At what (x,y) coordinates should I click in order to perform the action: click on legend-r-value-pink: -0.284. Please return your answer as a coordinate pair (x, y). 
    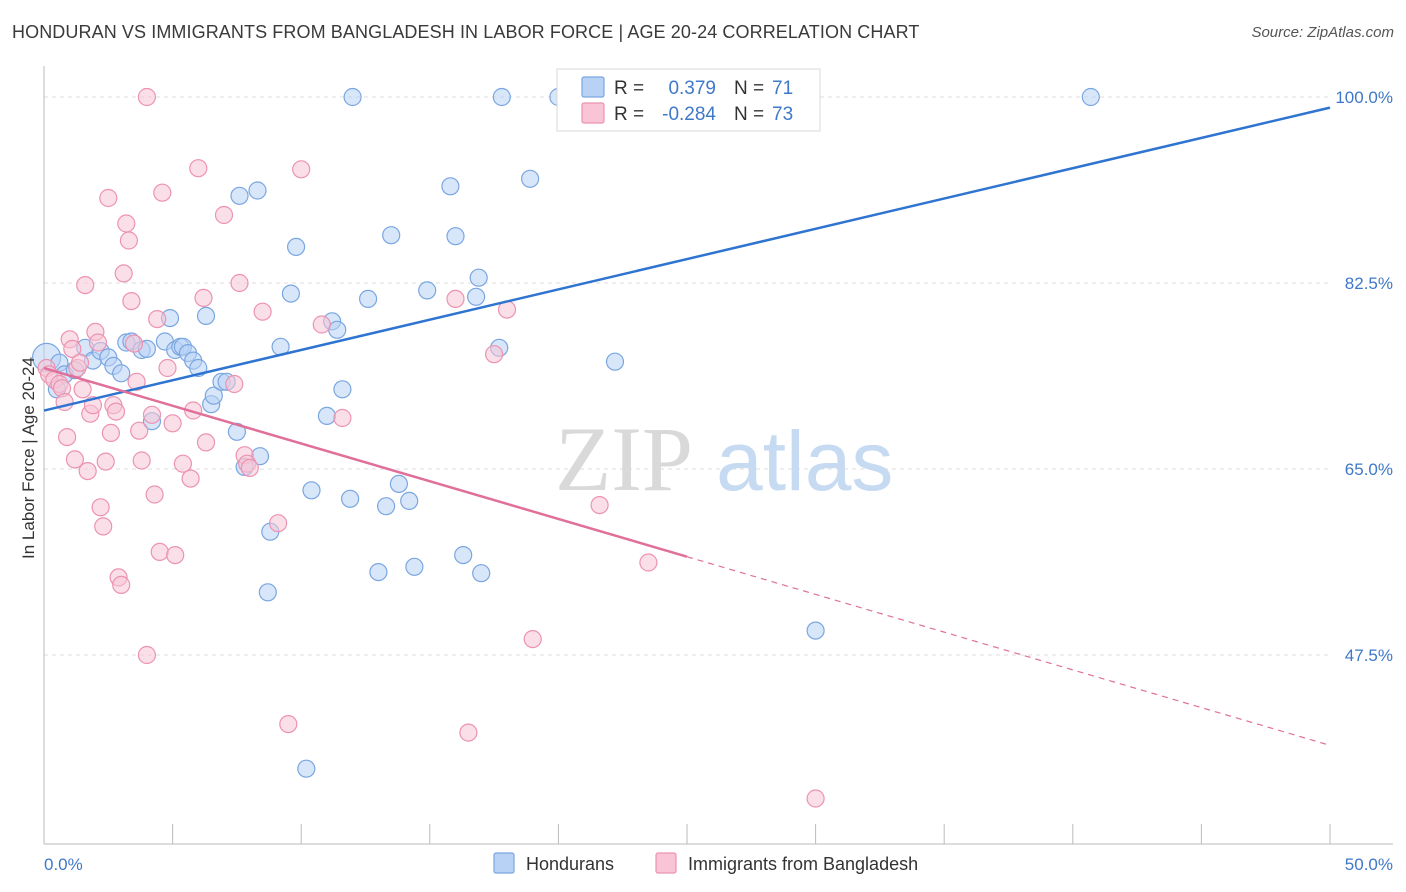
    Looking at the image, I should click on (689, 114).